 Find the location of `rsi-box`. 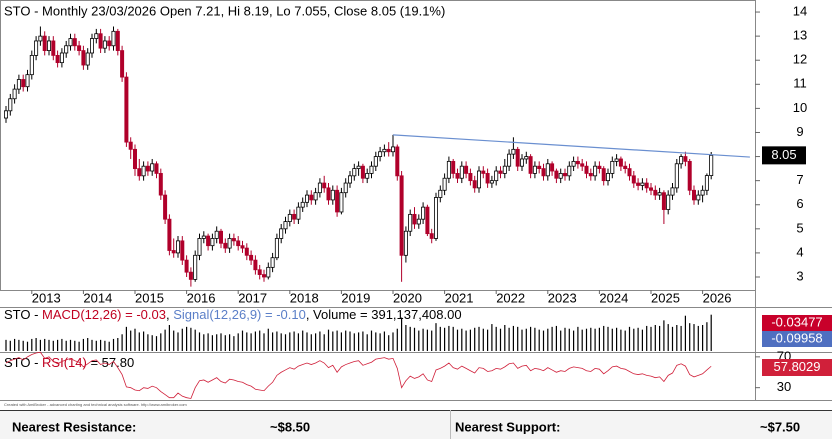

rsi-box is located at coordinates (797, 367).